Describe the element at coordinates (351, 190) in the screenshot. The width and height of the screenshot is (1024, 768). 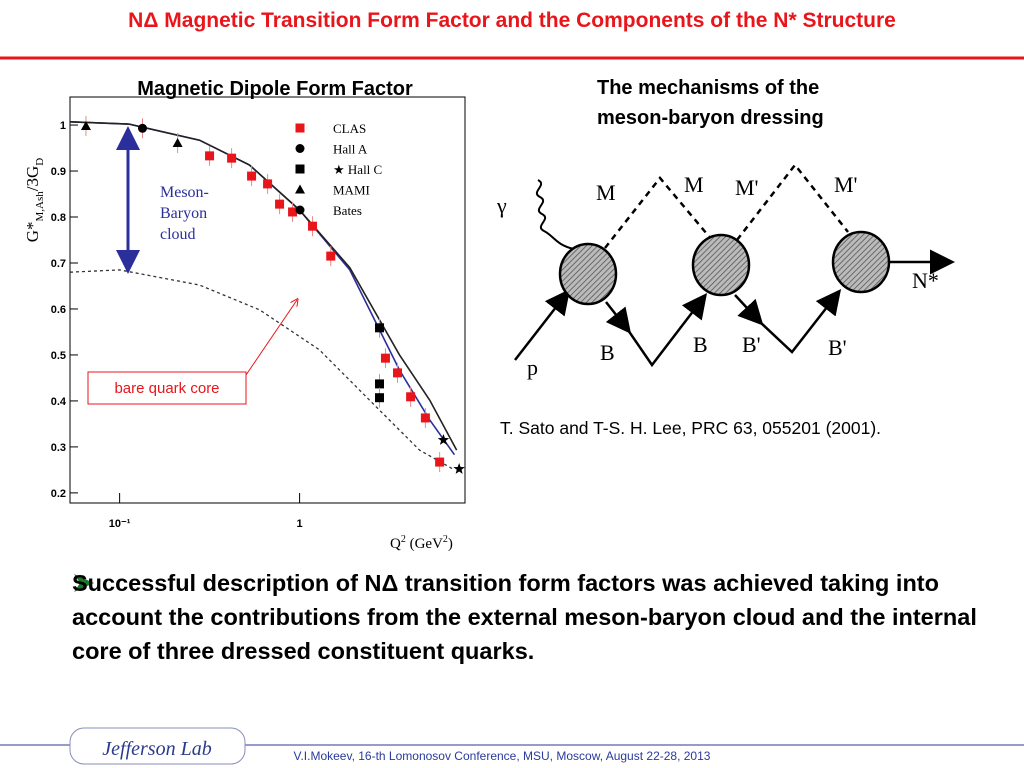
I see `legend-label: MAMI` at that location.